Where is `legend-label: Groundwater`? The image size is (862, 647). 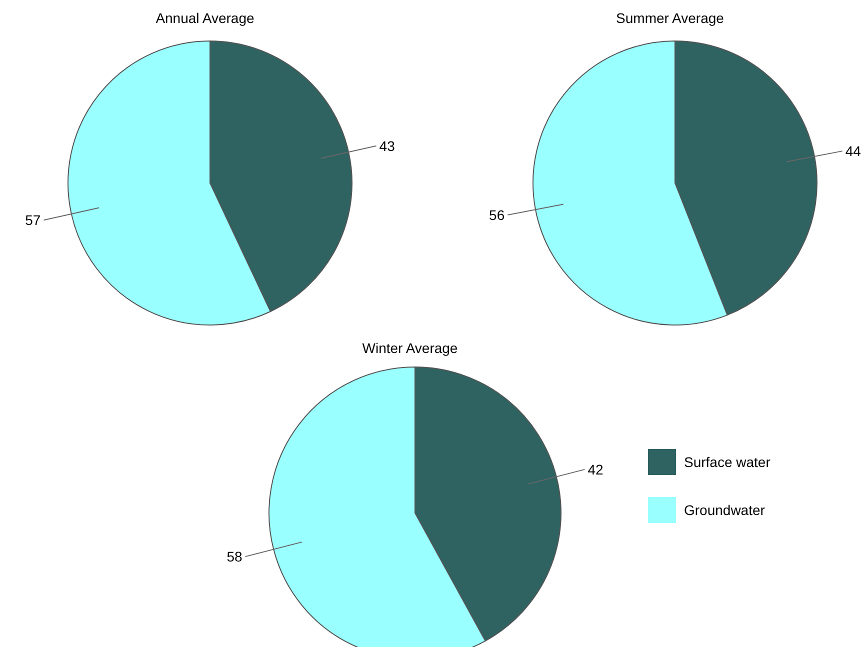
legend-label: Groundwater is located at coordinates (725, 510).